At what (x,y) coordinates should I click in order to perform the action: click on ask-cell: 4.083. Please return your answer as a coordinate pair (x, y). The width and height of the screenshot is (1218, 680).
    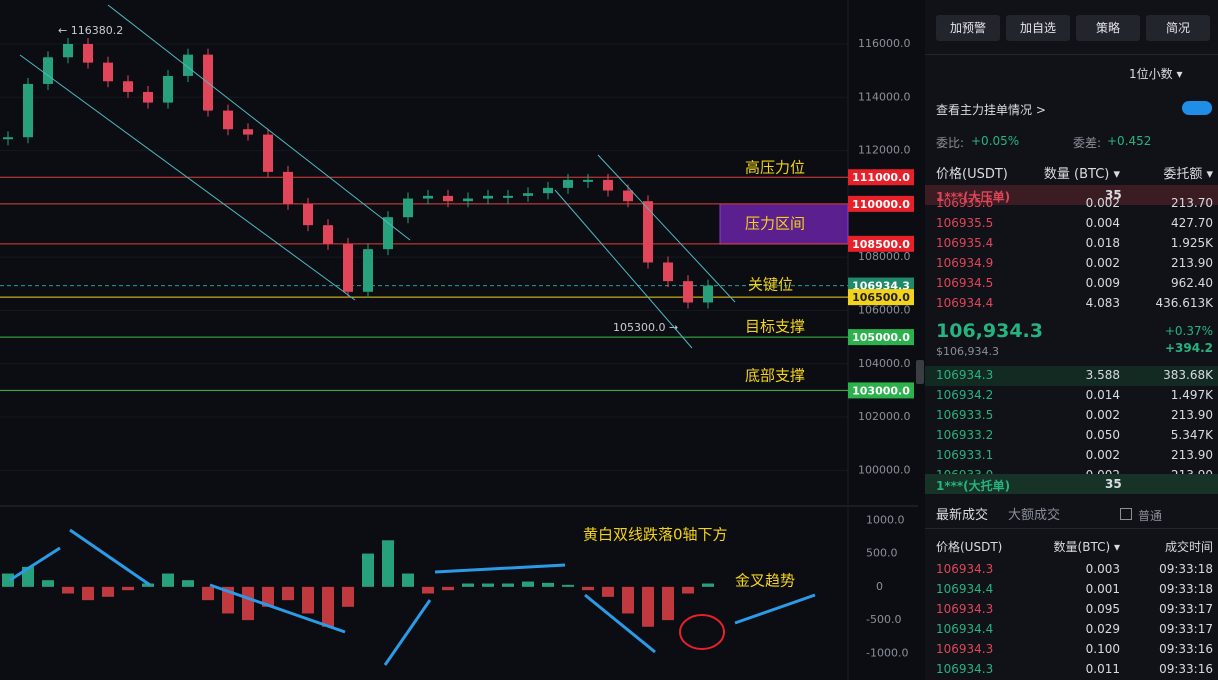
    Looking at the image, I should click on (1102, 303).